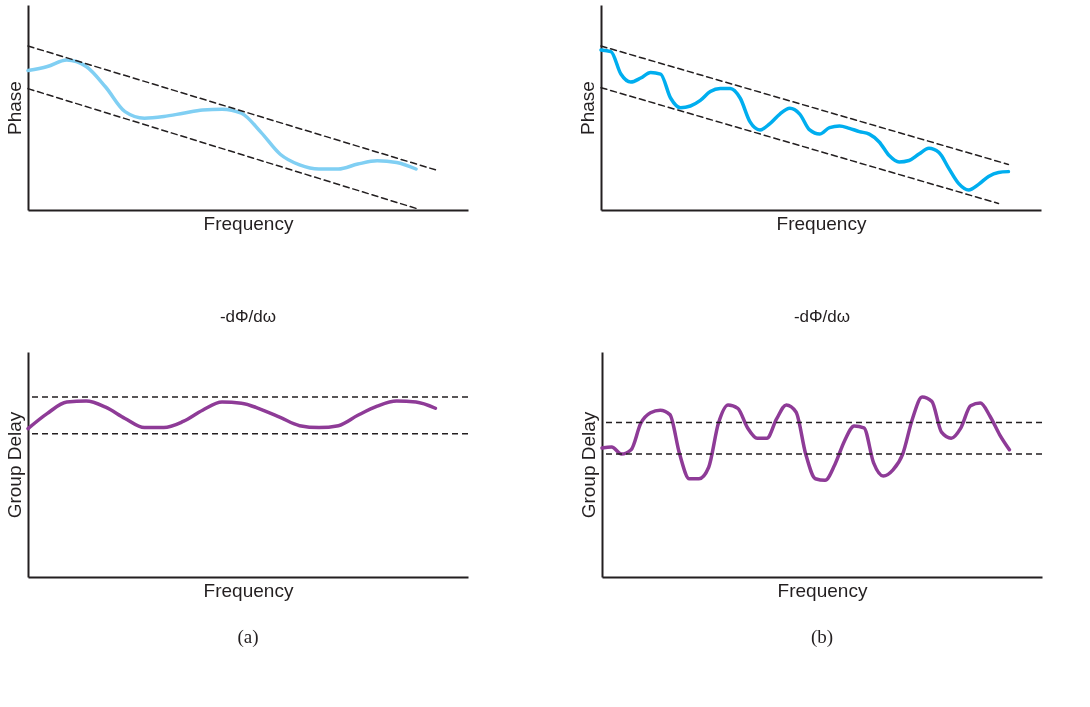  What do you see at coordinates (822, 637) in the screenshot?
I see `text: (b)` at bounding box center [822, 637].